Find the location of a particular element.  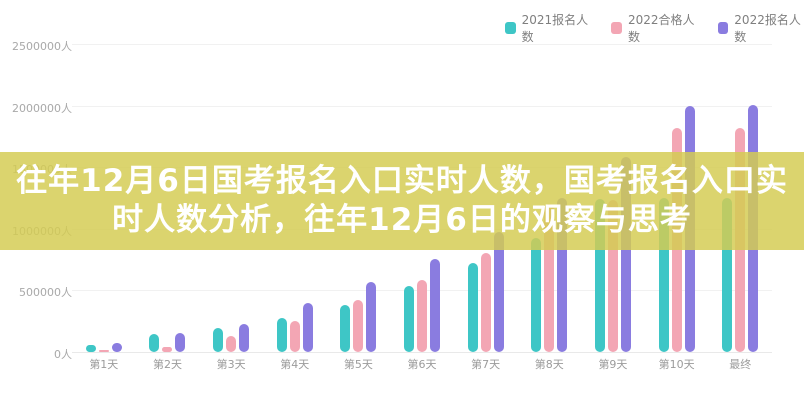

bar-2022报名人数-第3天 is located at coordinates (244, 337).